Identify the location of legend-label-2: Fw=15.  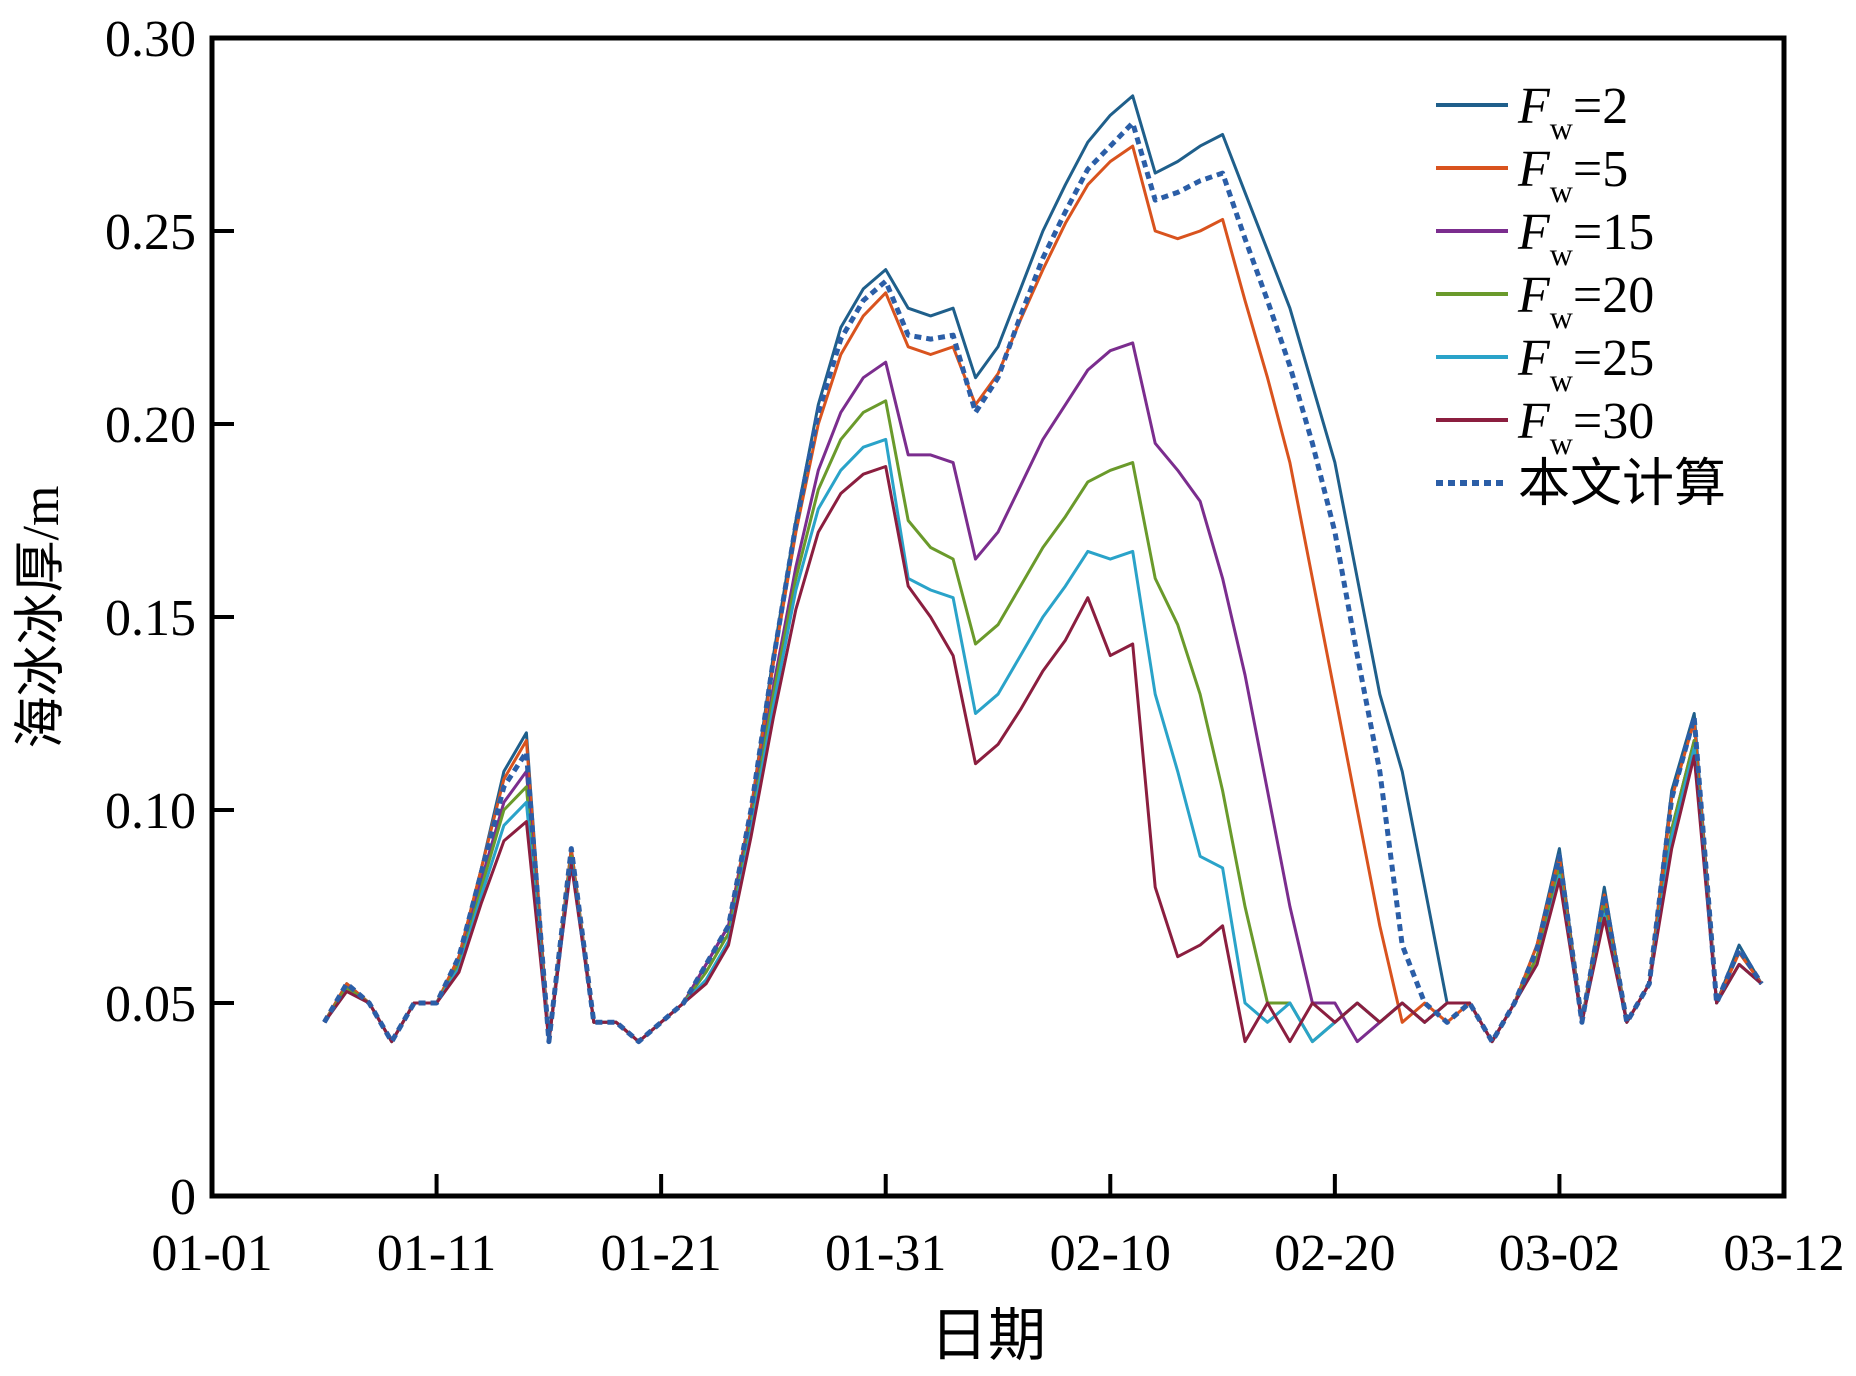
(1585, 238).